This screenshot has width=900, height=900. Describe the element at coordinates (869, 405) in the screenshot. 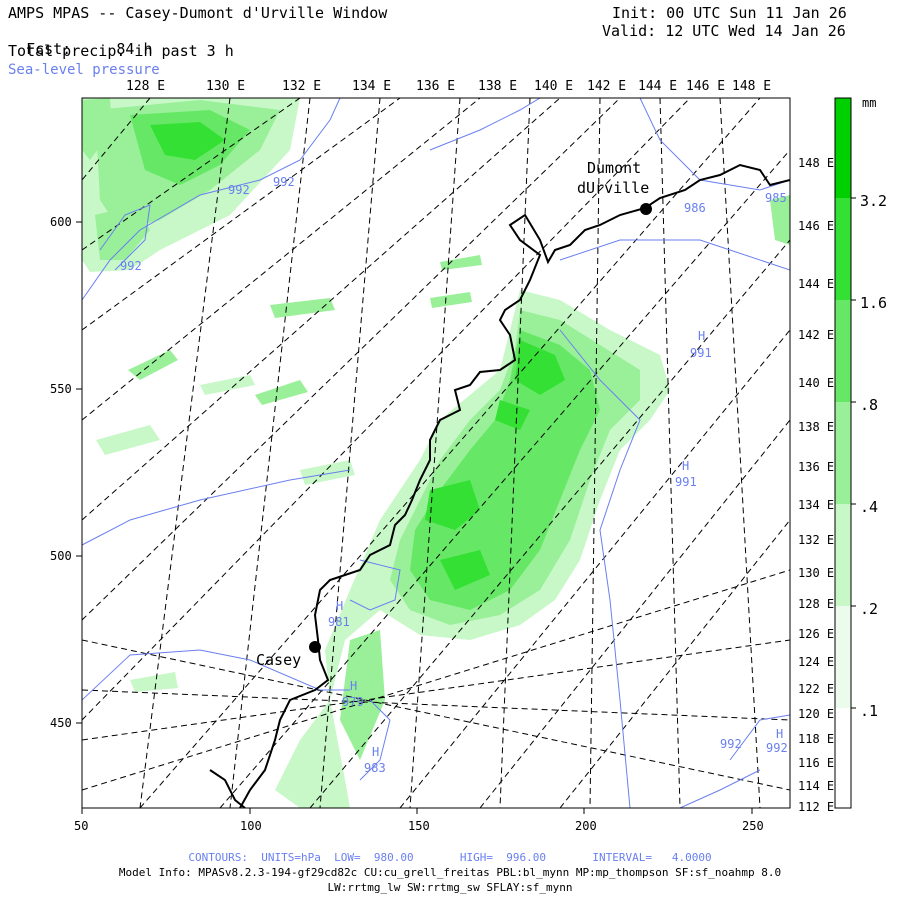

I see `legend-level: .8` at that location.